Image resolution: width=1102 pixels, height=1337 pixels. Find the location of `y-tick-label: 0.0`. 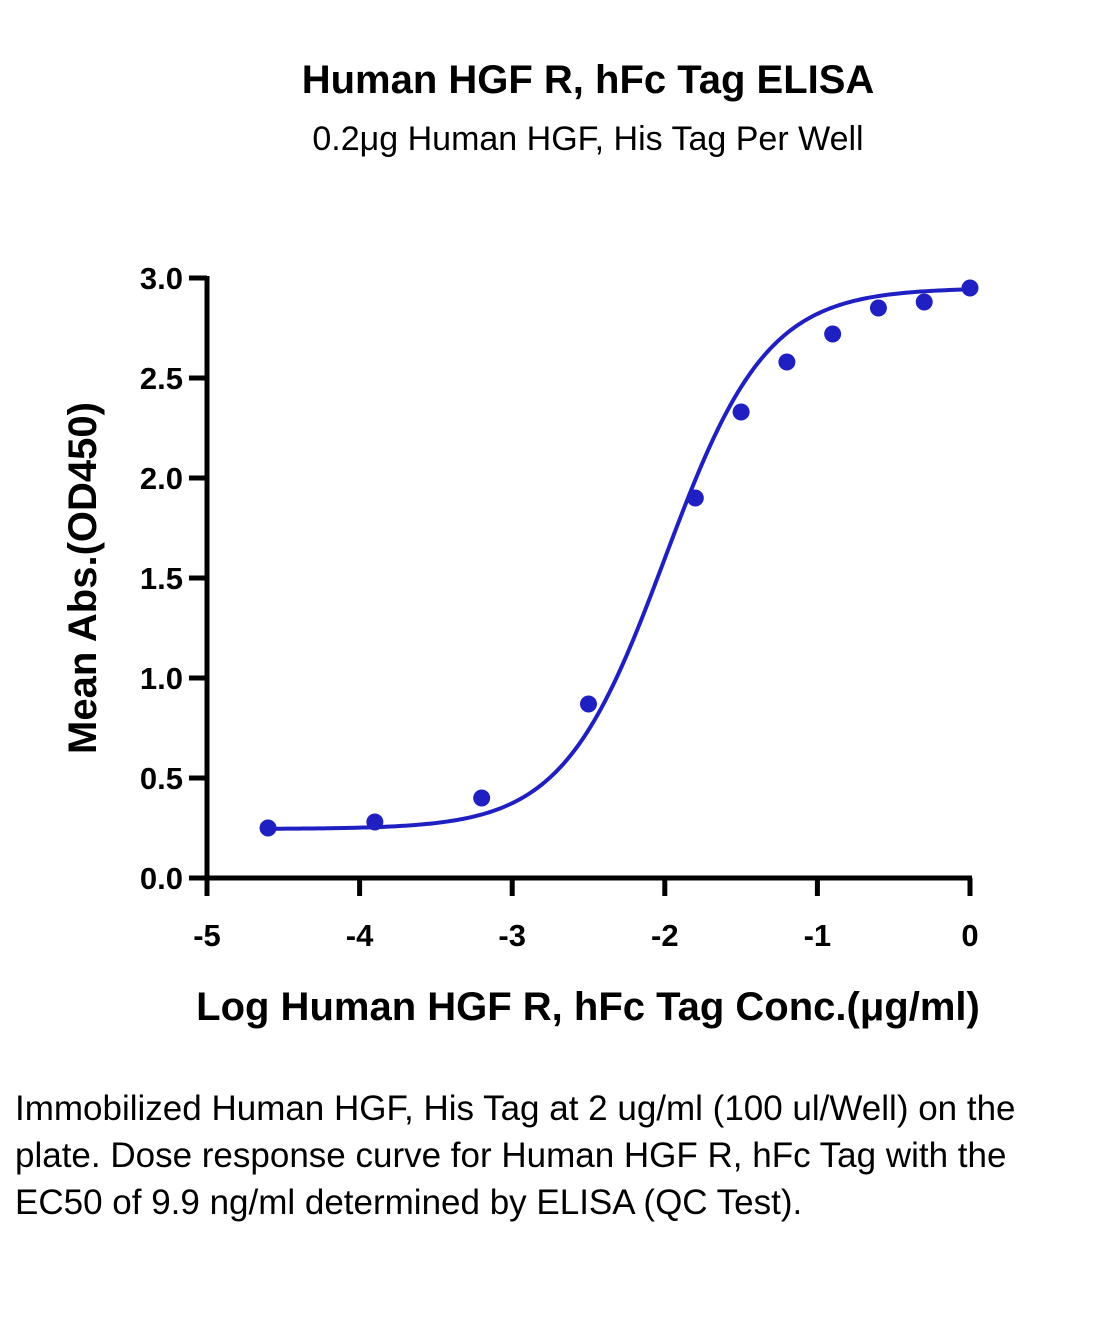

y-tick-label: 0.0 is located at coordinates (161, 878).